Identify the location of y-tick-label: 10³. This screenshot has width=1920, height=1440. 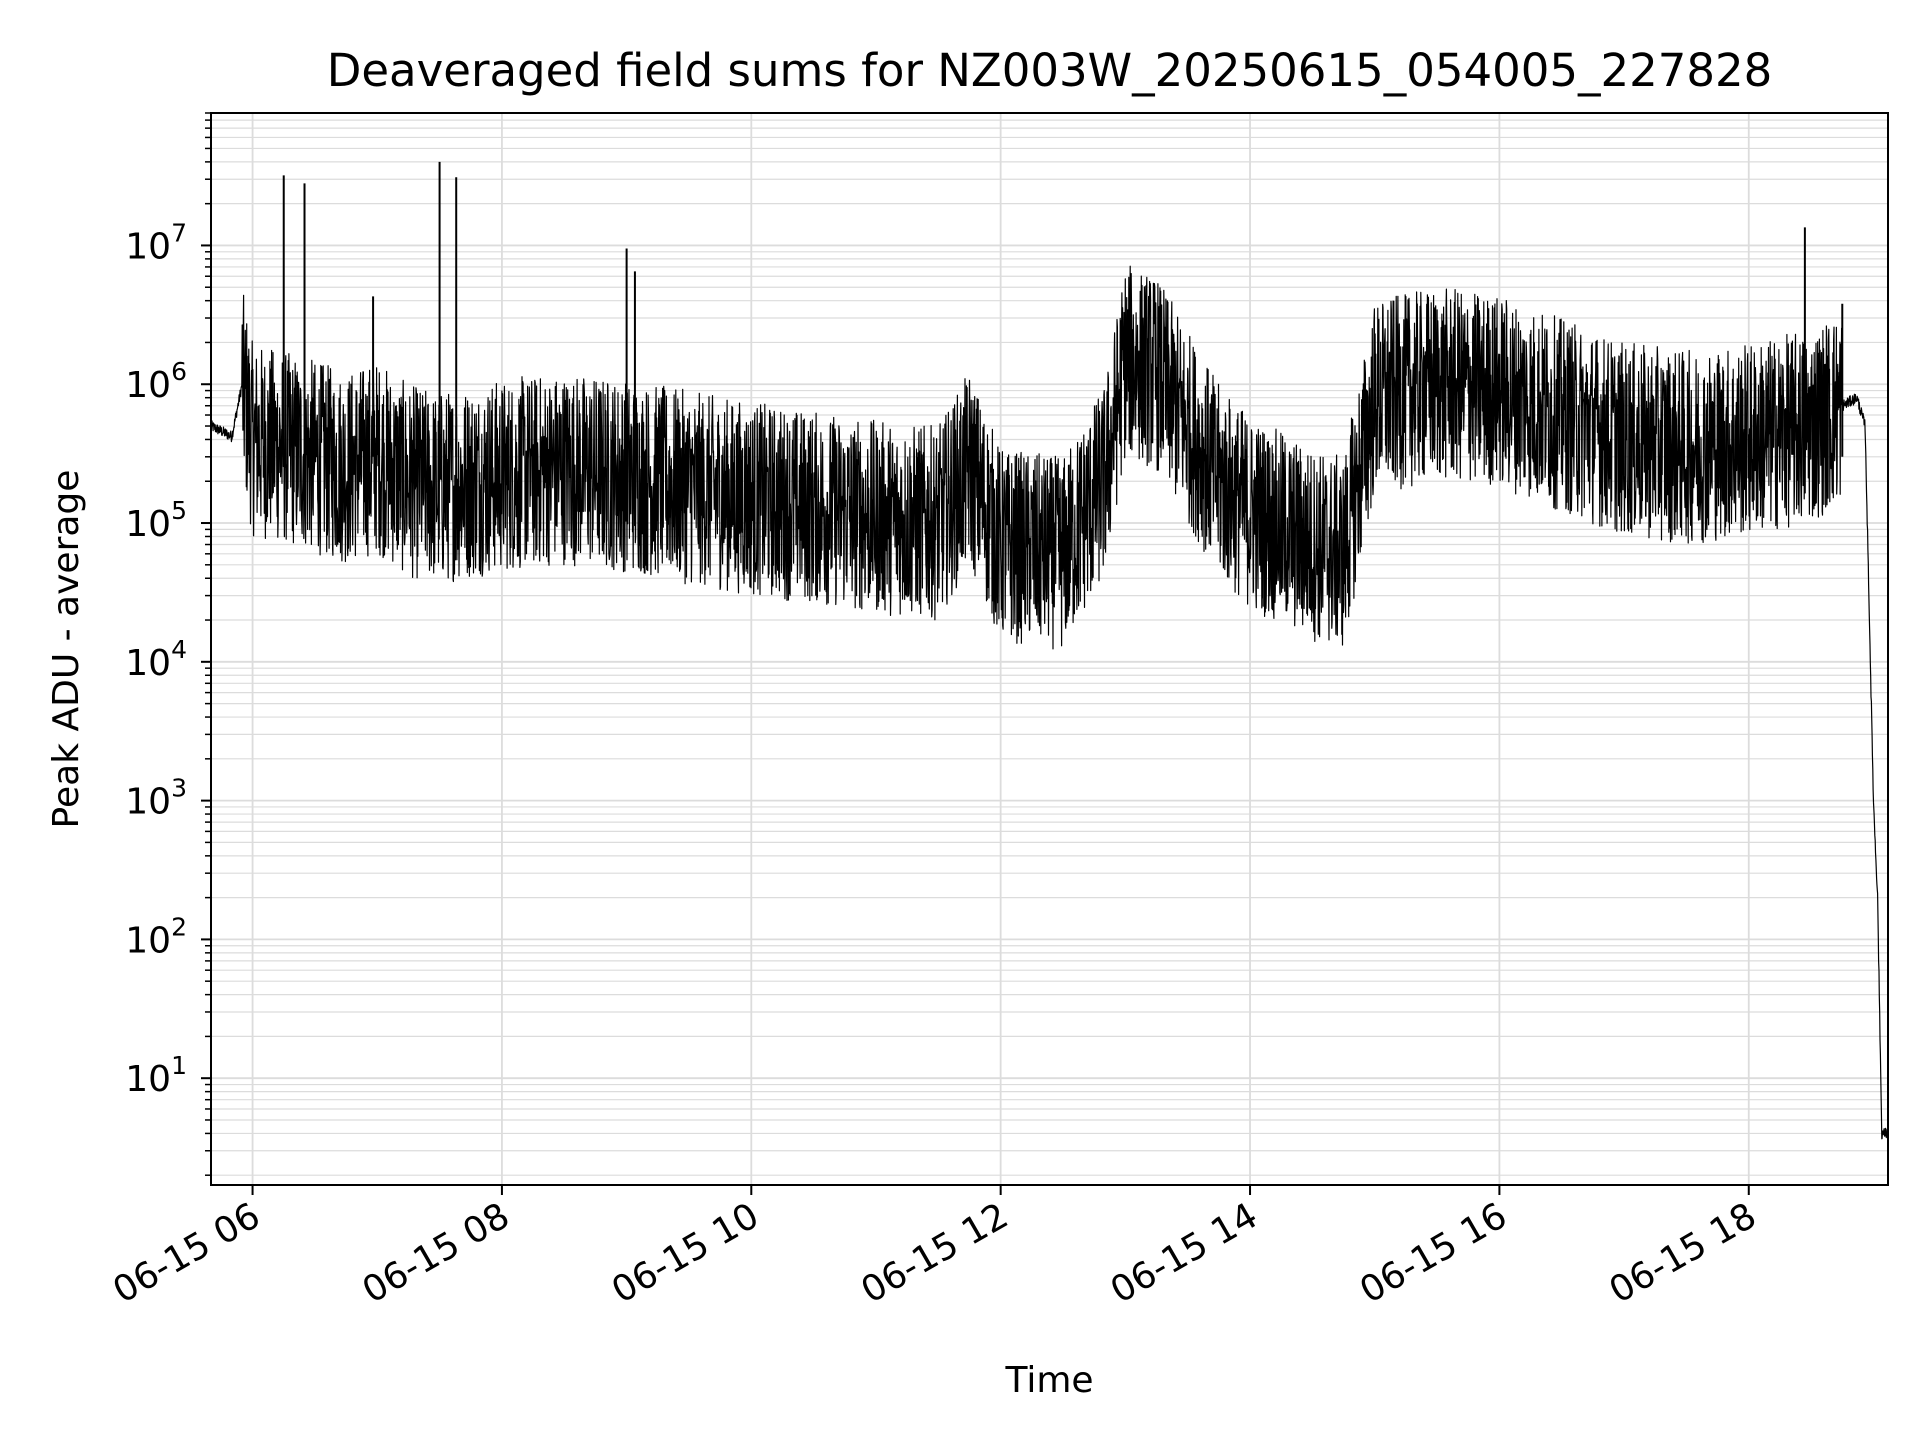
(156, 798).